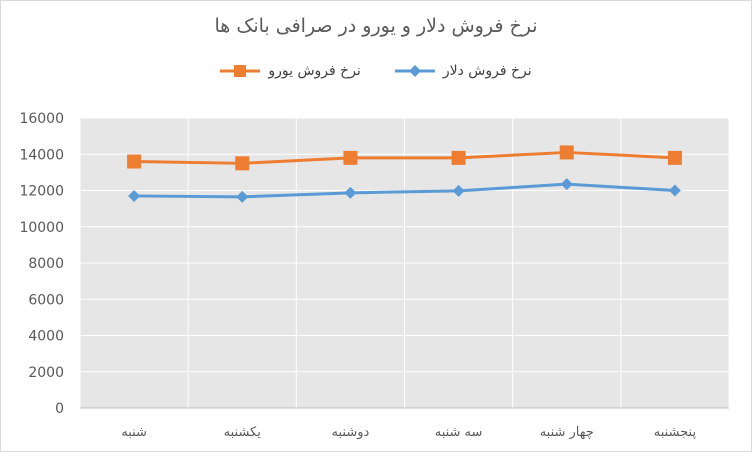  Describe the element at coordinates (46, 337) in the screenshot. I see `y-tick-label: 4000` at that location.